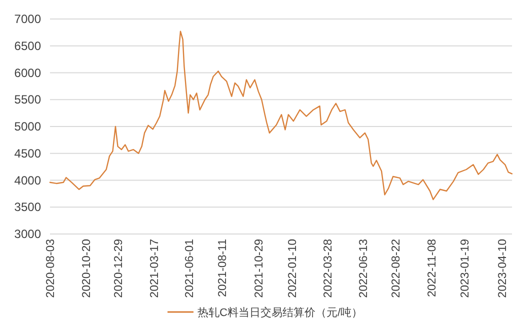  I want to click on legend-label: 热轧C料当日交易结算价（元/吨）, so click(280, 312).